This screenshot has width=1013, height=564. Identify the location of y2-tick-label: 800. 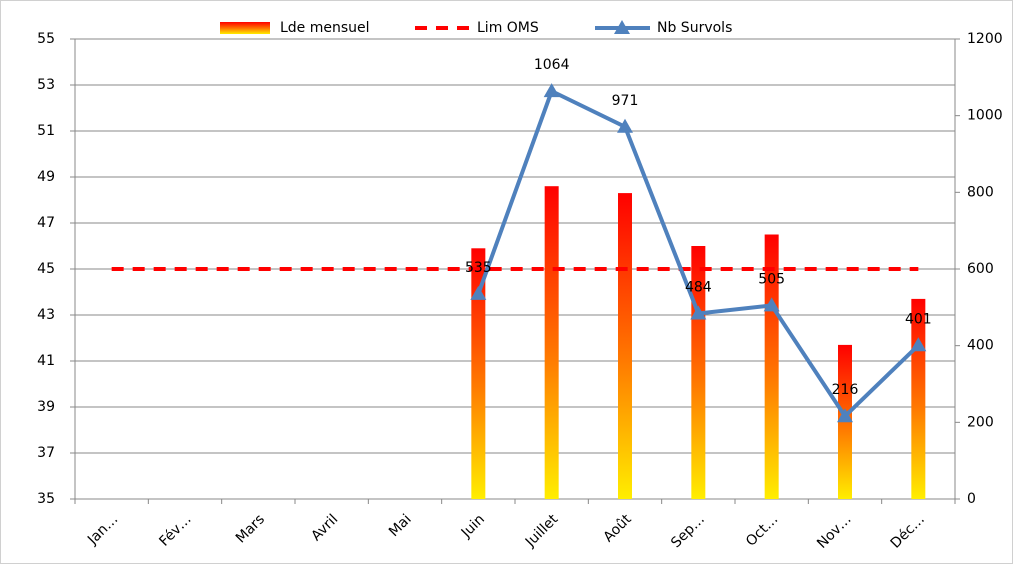
(980, 192).